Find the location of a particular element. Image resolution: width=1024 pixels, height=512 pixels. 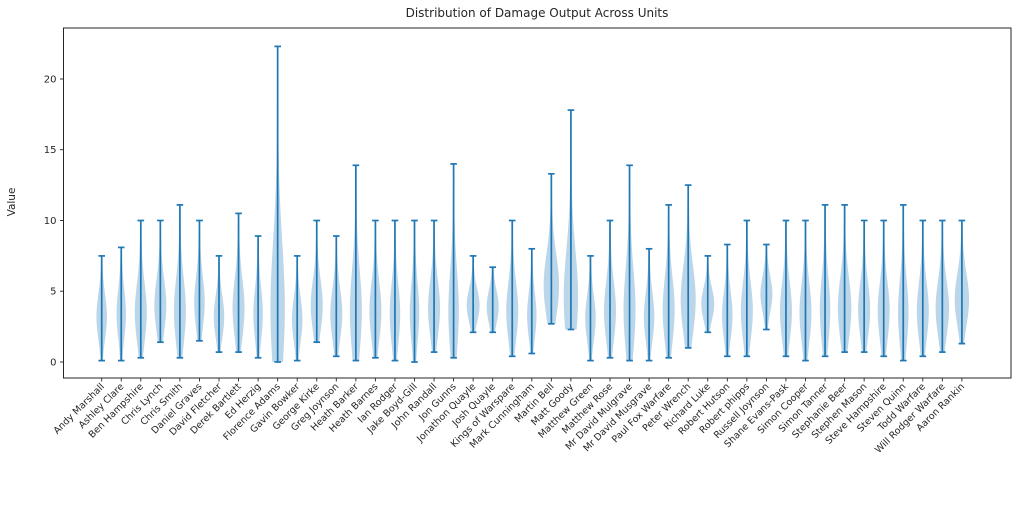

y-tick-label: 15 is located at coordinates (50, 150).